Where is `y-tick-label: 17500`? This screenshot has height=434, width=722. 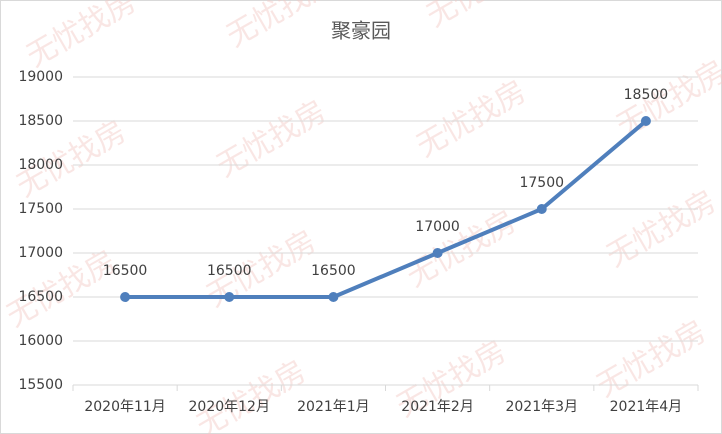
y-tick-label: 17500 is located at coordinates (40, 209).